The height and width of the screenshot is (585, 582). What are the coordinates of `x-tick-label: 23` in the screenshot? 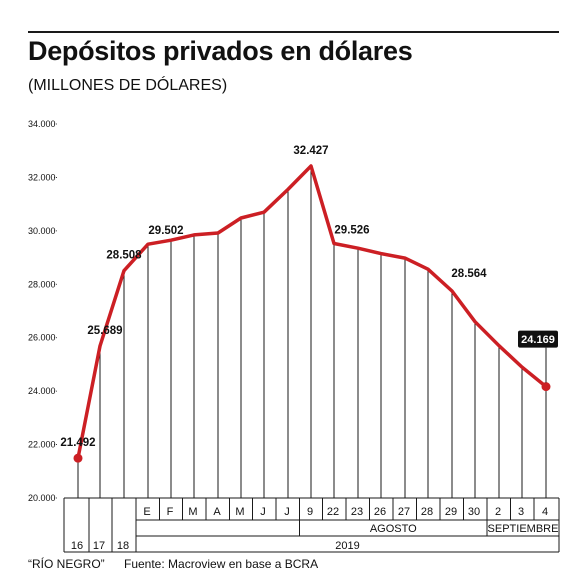 It's located at (357, 512).